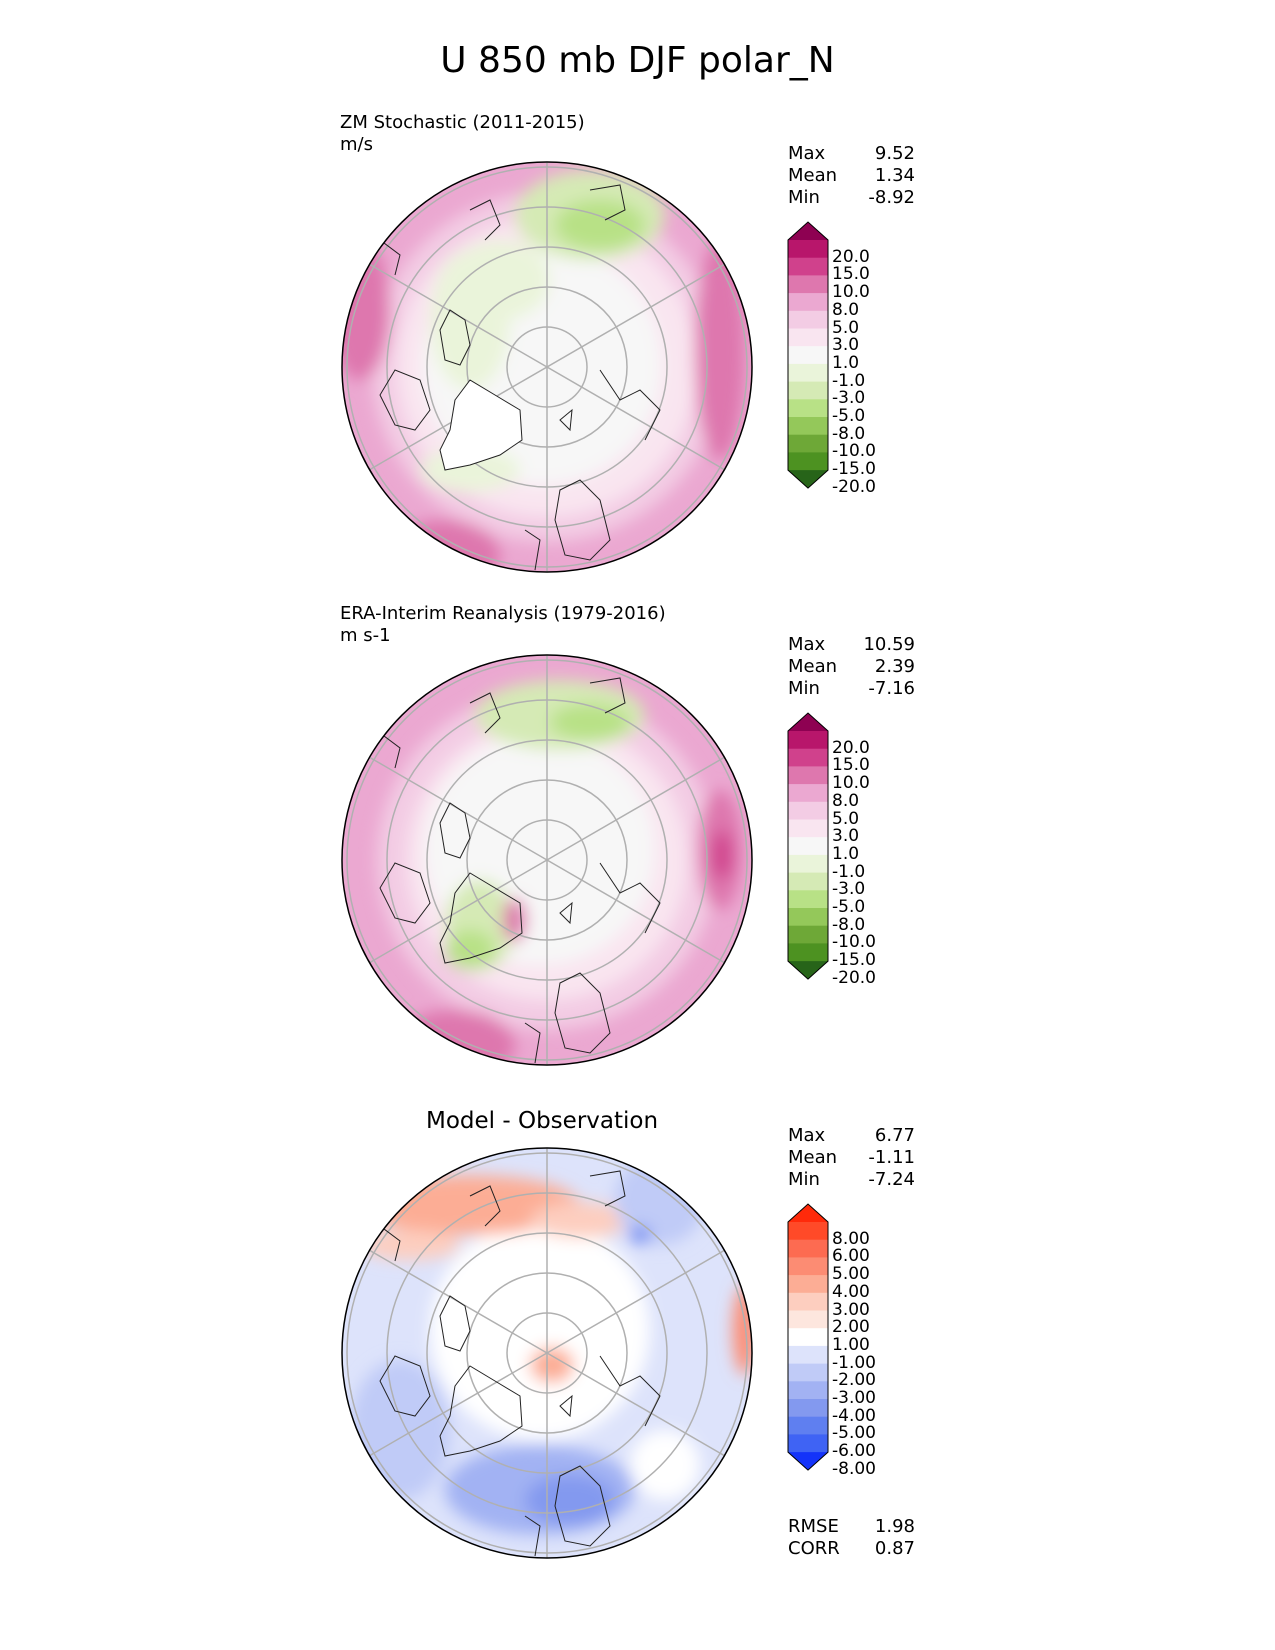 This screenshot has height=1650, width=1275. Describe the element at coordinates (814, 1548) in the screenshot. I see `panel-3-stat-corr-label: CORR` at that location.